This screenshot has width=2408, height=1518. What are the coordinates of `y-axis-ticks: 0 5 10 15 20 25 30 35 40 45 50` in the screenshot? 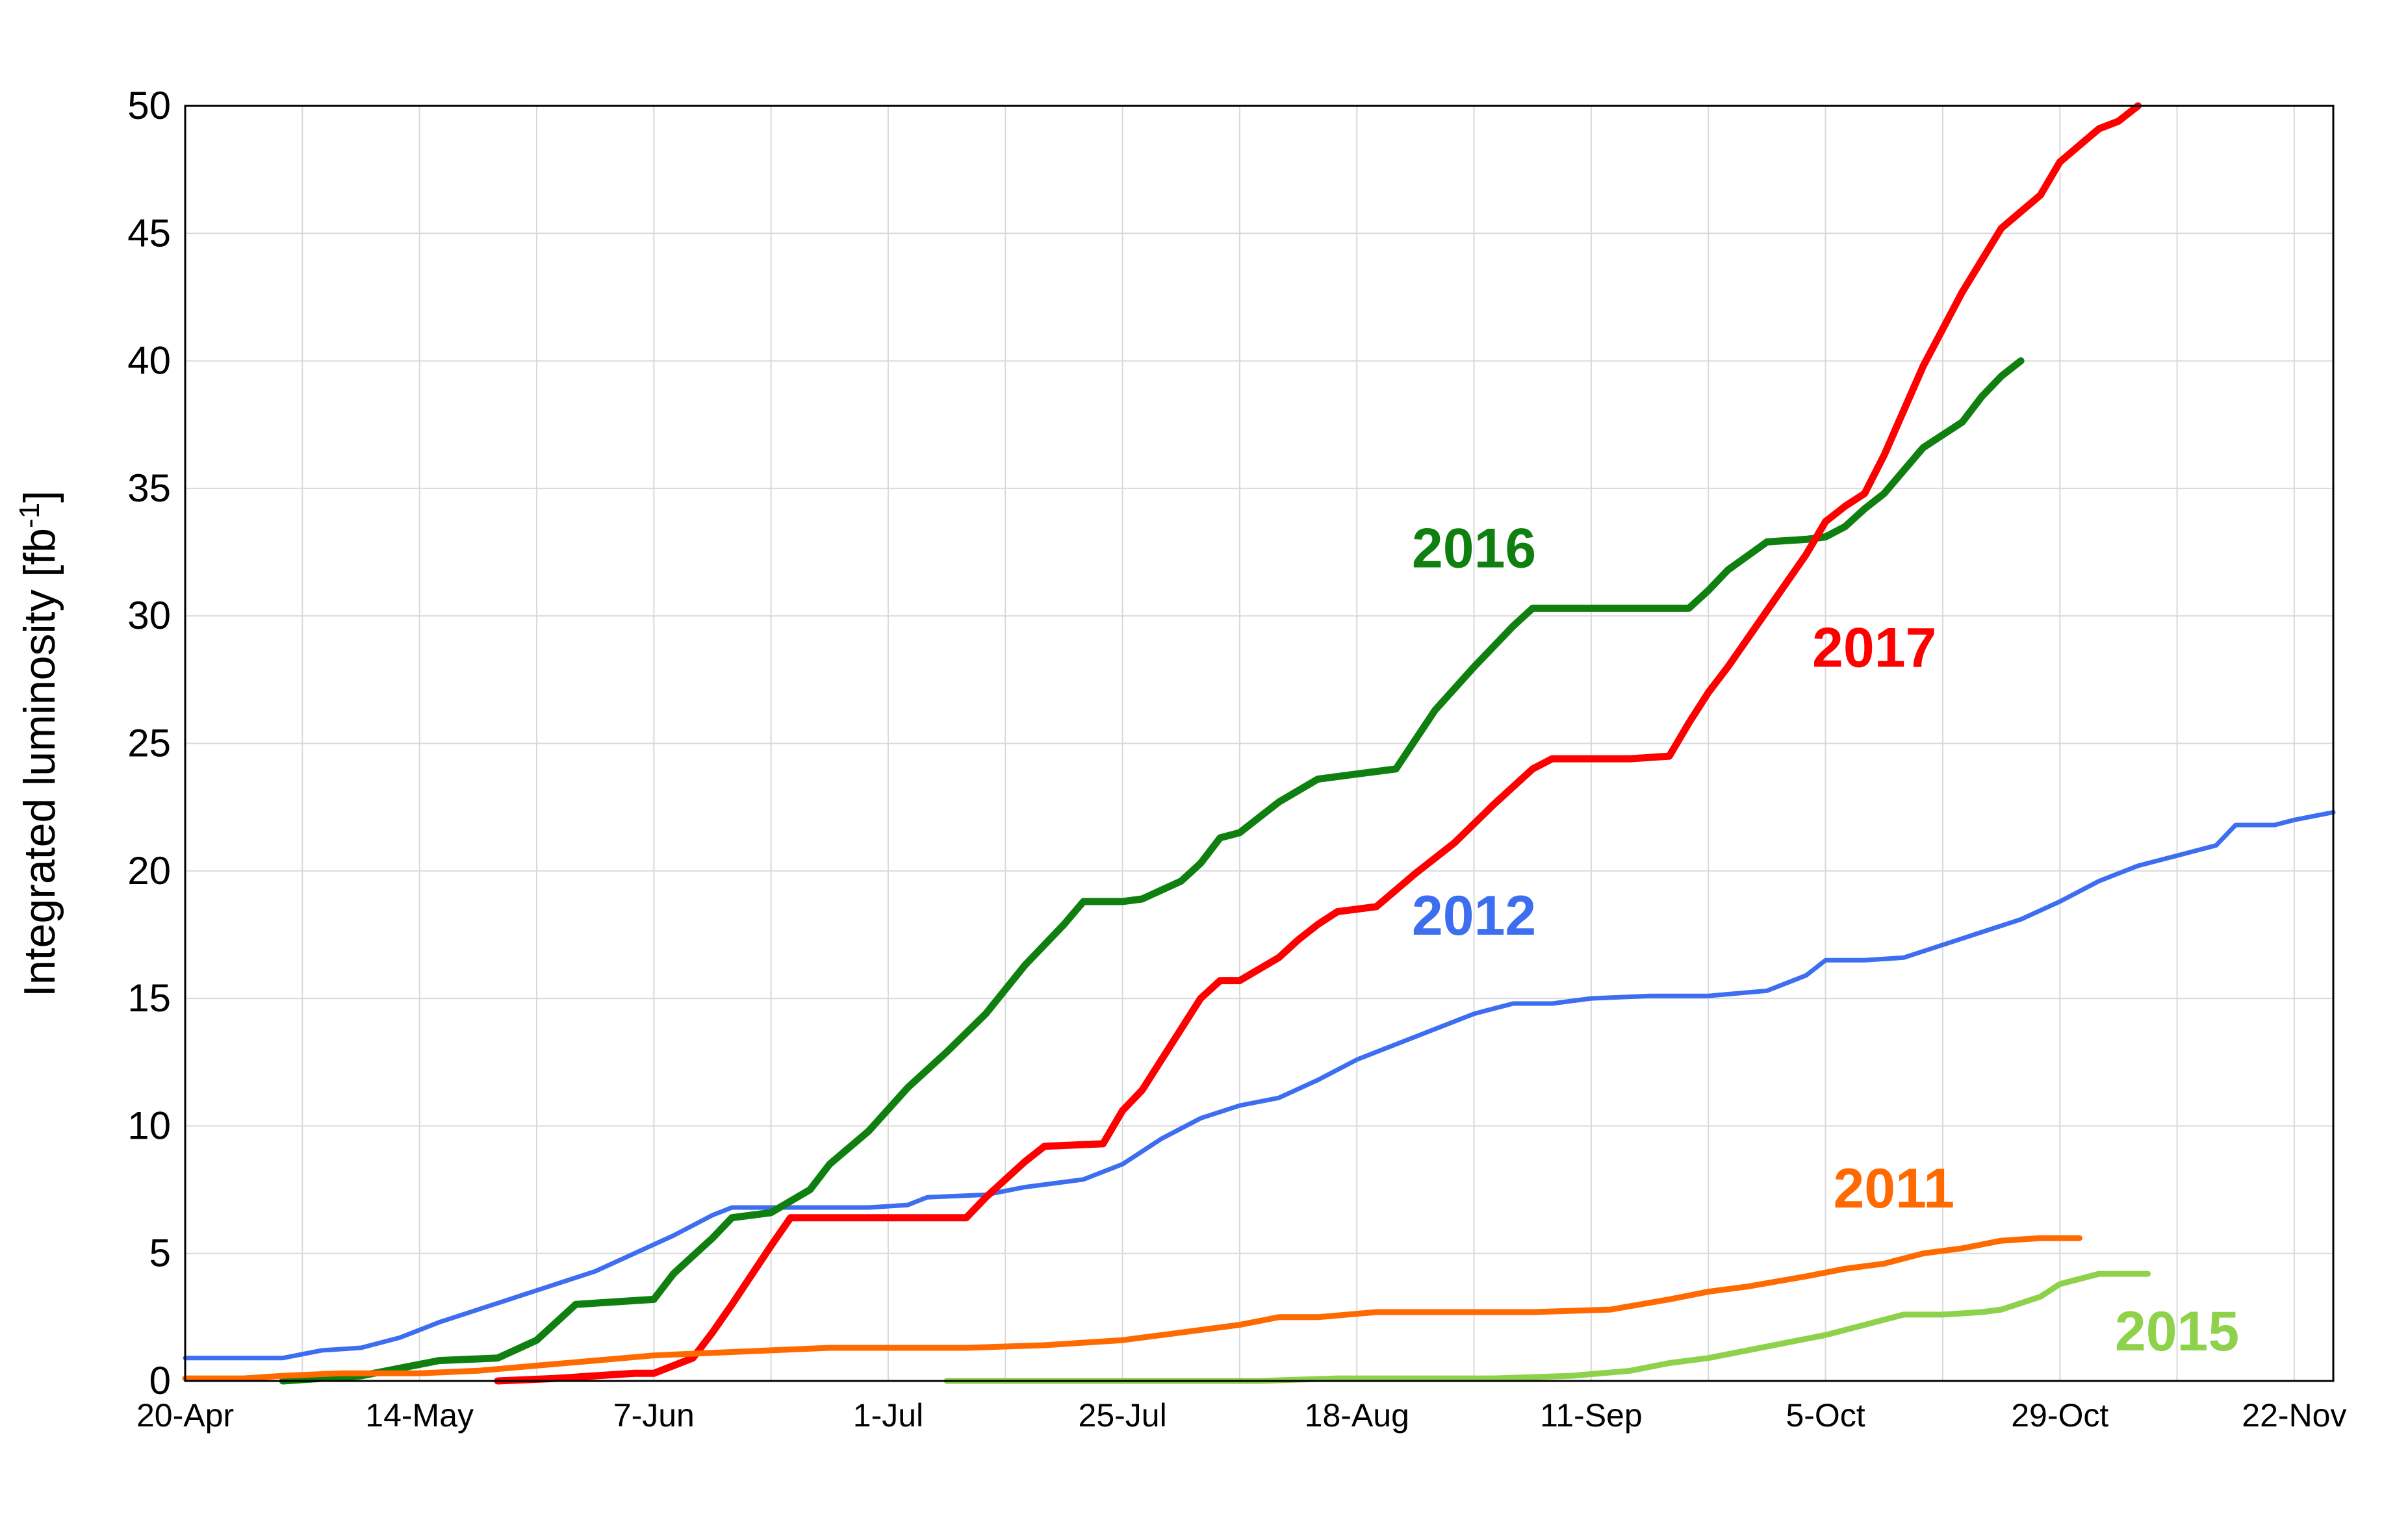 It's located at (149, 743).